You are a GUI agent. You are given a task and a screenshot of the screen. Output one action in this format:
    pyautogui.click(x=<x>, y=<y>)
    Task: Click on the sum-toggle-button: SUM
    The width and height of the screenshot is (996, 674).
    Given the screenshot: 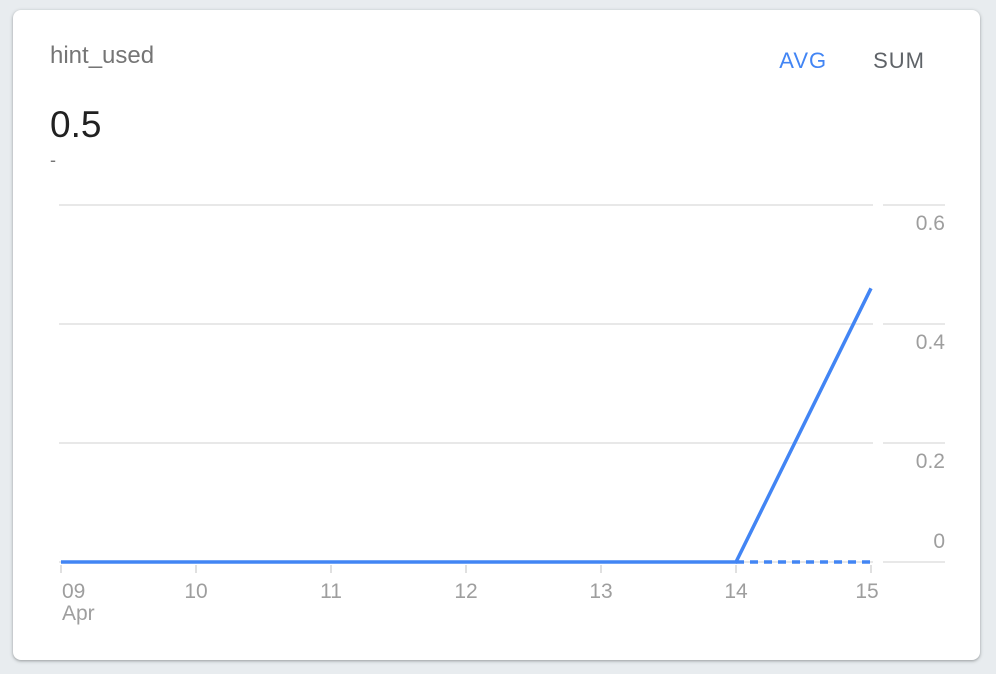 What is the action you would take?
    pyautogui.click(x=899, y=60)
    